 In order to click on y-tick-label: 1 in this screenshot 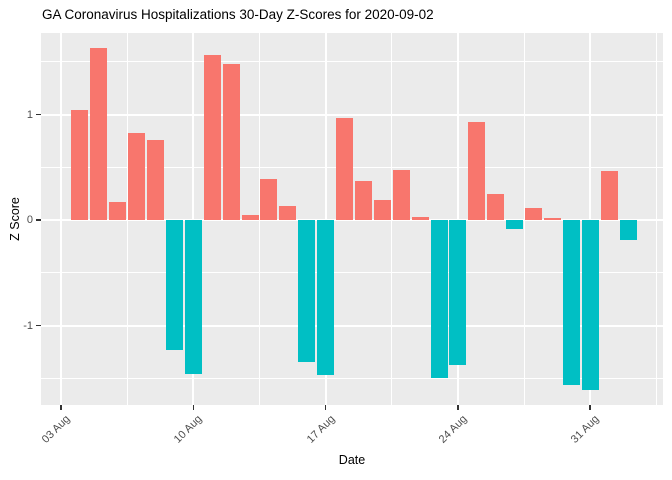, I will do `click(29, 114)`.